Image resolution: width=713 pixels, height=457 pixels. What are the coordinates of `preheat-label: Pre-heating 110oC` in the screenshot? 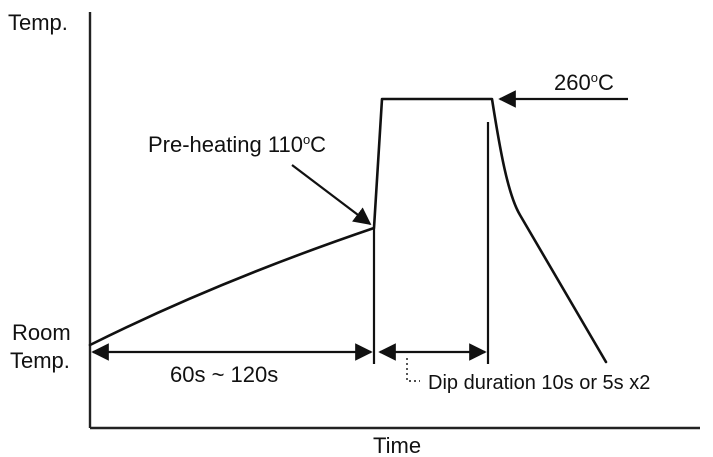 It's located at (237, 144).